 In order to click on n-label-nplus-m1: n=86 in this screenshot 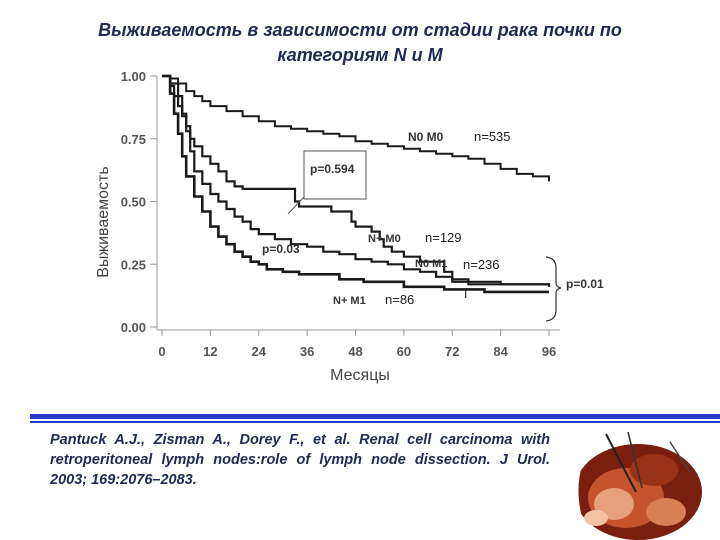, I will do `click(399, 299)`.